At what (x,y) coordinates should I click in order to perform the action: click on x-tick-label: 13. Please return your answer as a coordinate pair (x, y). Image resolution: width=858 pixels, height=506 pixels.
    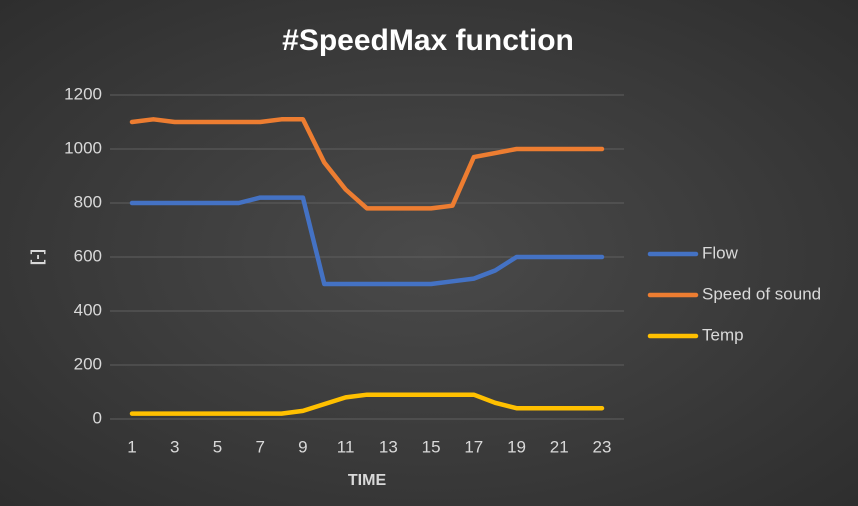
    Looking at the image, I should click on (388, 446).